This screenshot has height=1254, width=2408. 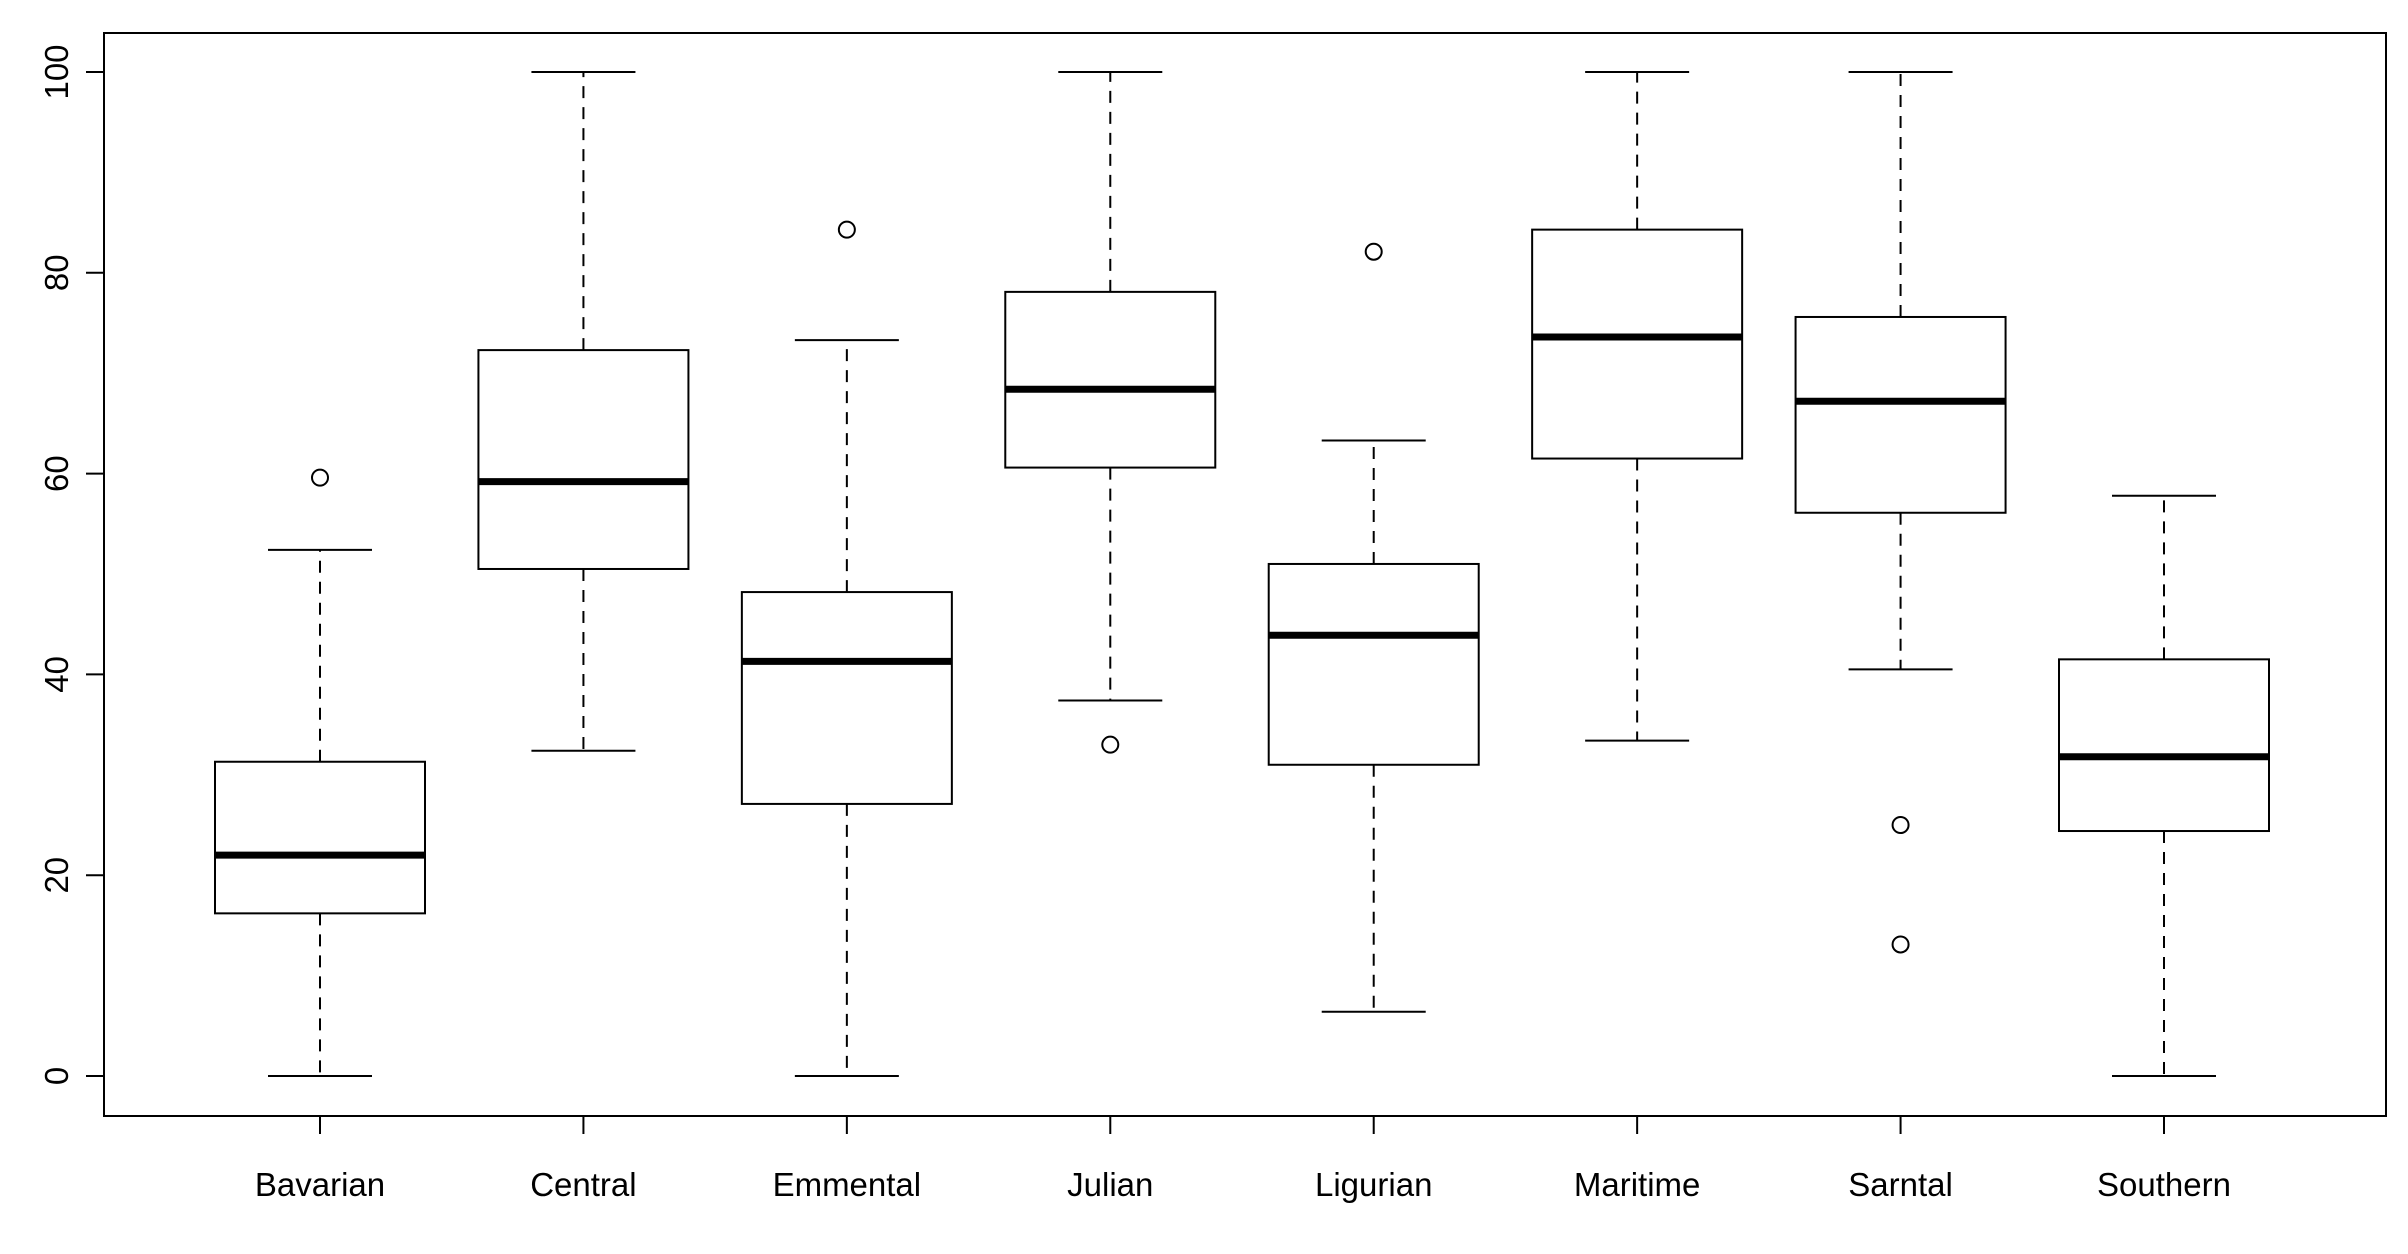 I want to click on y-tick-label: 80, so click(x=56, y=272).